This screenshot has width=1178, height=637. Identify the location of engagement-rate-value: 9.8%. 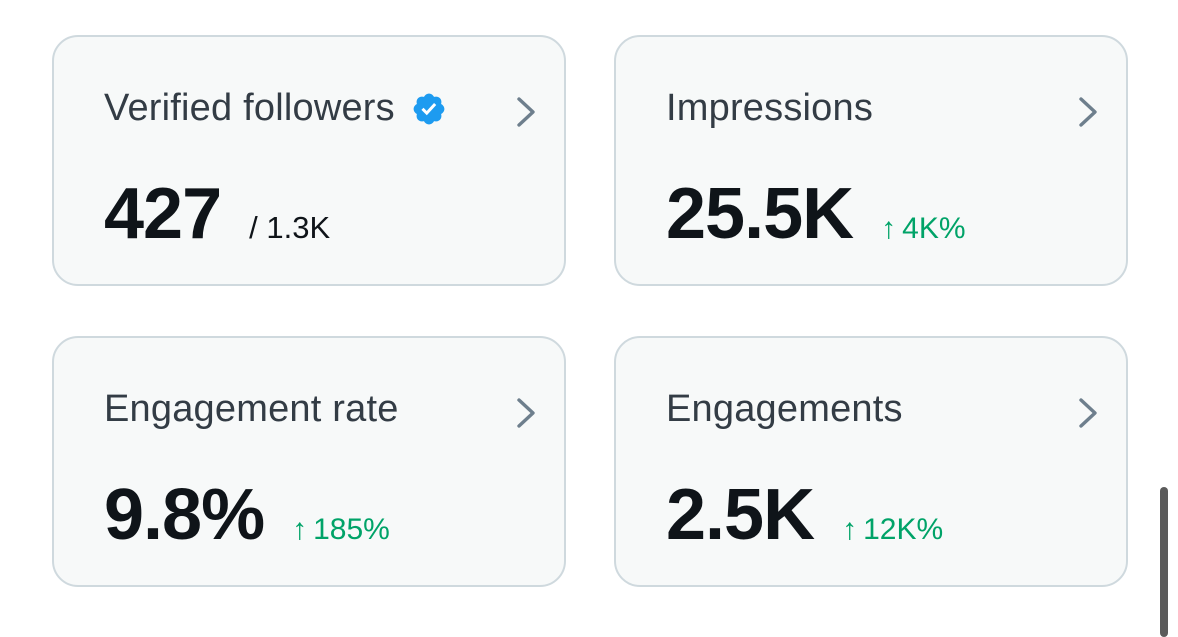
(184, 515).